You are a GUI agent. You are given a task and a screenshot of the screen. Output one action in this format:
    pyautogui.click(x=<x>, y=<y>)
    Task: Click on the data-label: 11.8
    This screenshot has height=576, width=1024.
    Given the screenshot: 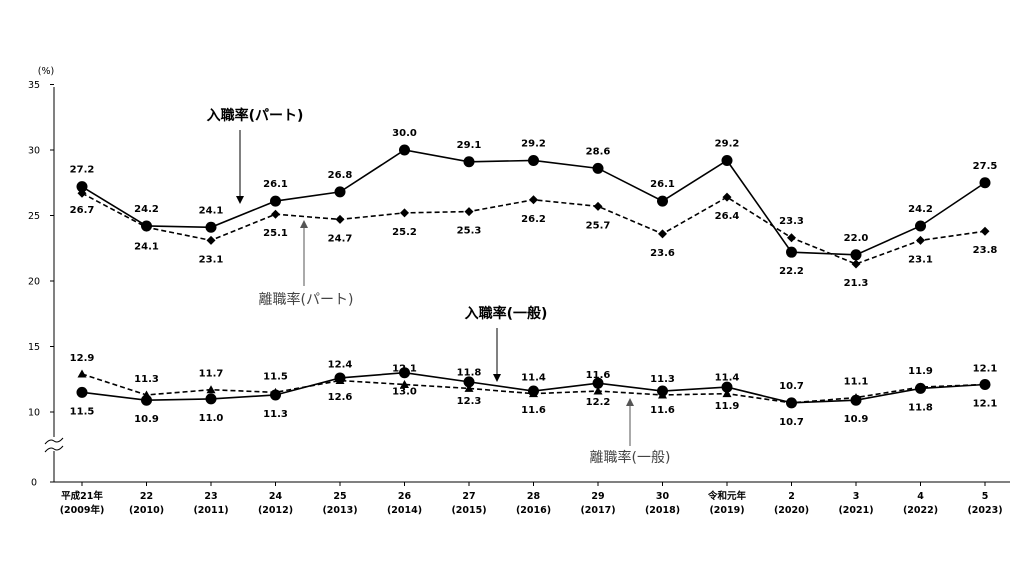 What is the action you would take?
    pyautogui.click(x=469, y=372)
    